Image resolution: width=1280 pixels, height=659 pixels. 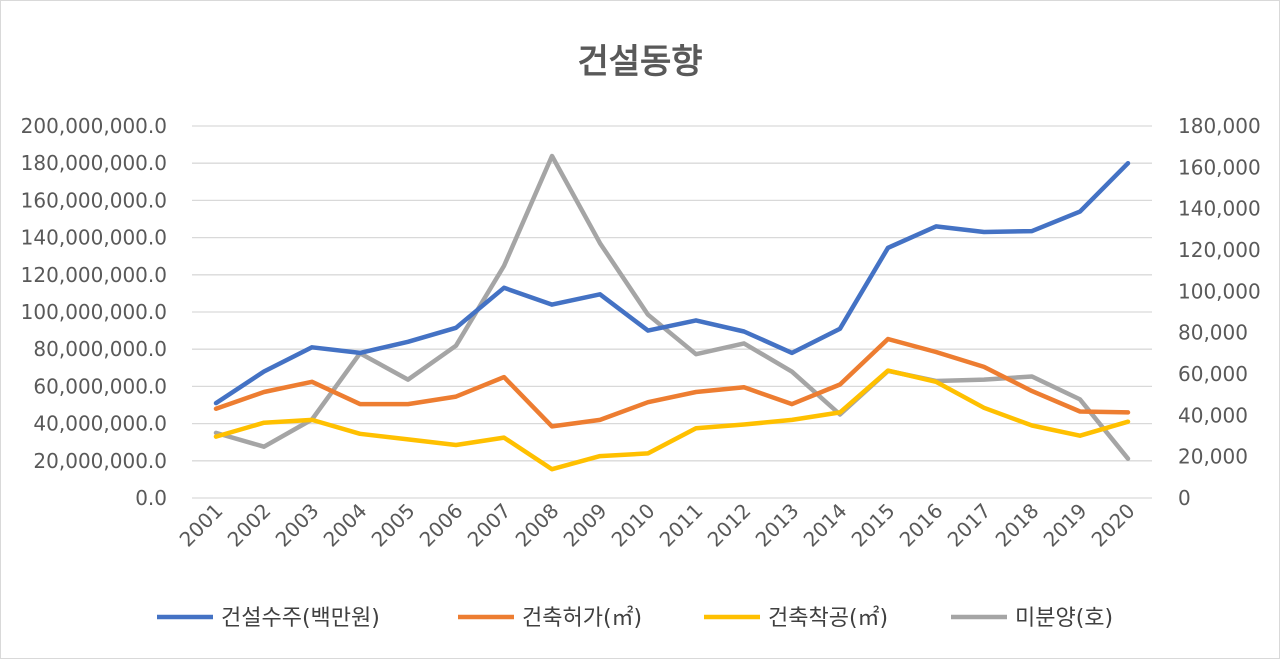 I want to click on x-tick-label: 2018, so click(x=1017, y=525).